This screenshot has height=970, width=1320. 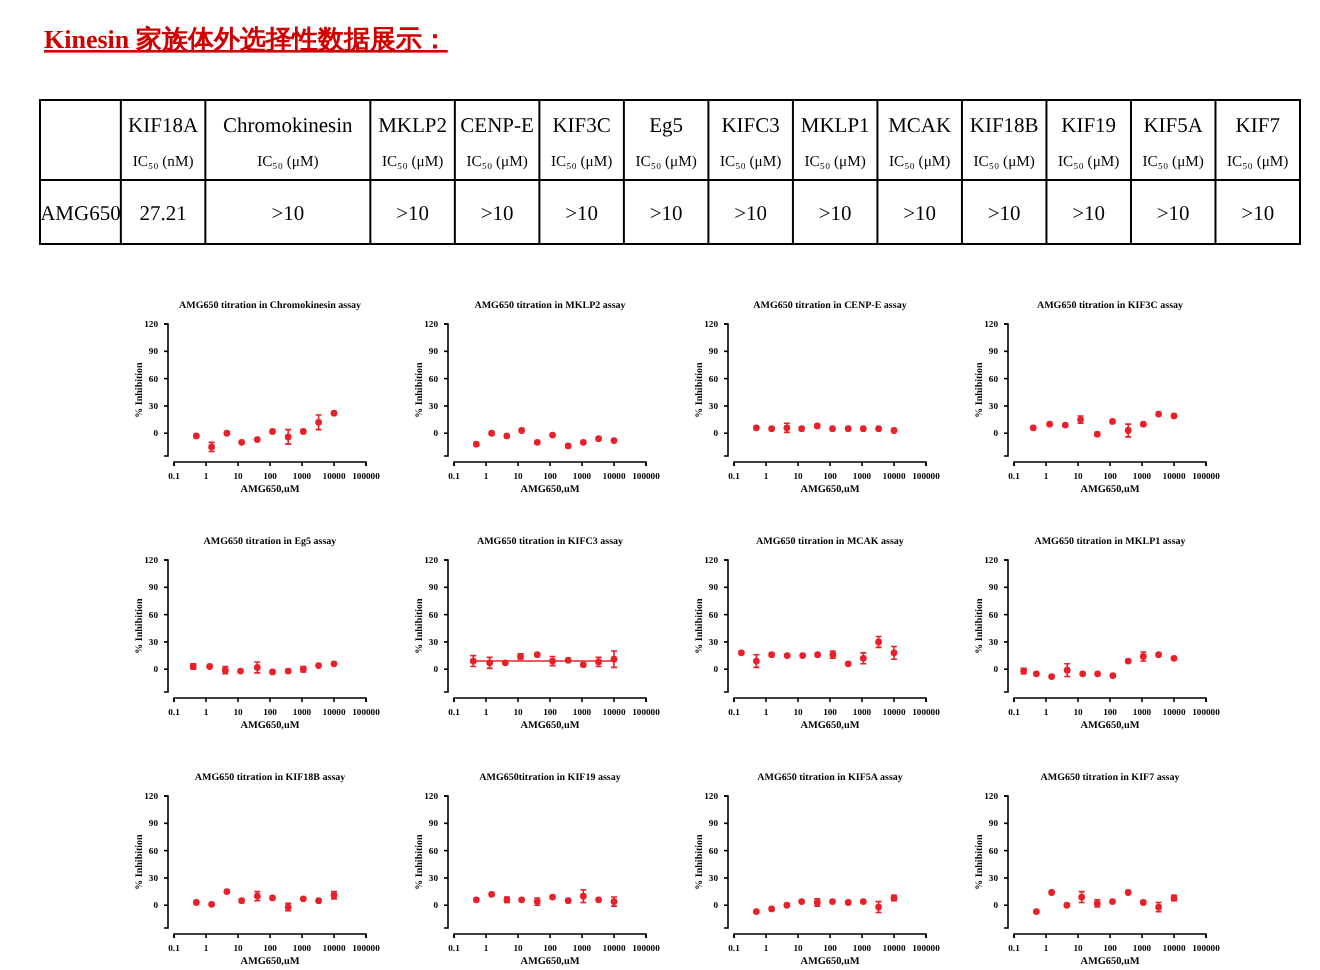 I want to click on category-label: KIF7, so click(x=1257, y=127).